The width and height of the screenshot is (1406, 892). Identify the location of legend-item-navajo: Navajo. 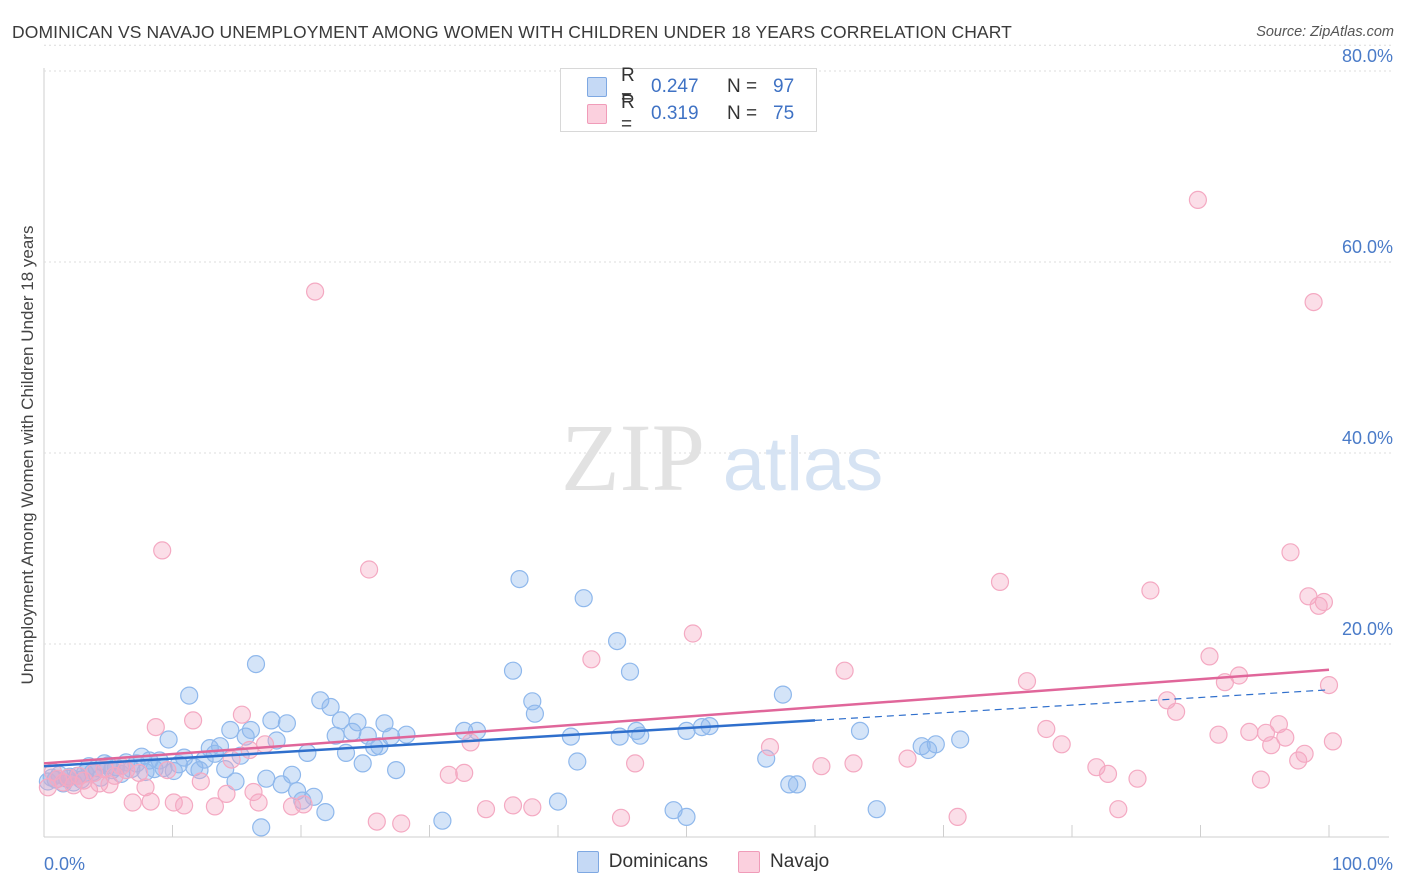
(783, 862).